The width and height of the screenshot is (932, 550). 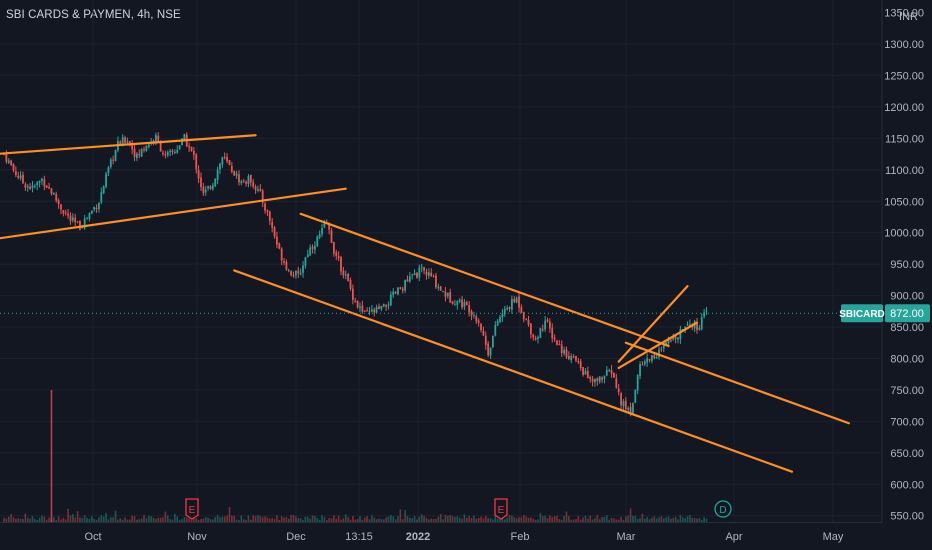 I want to click on x-tick-label: Dec, so click(x=296, y=537).